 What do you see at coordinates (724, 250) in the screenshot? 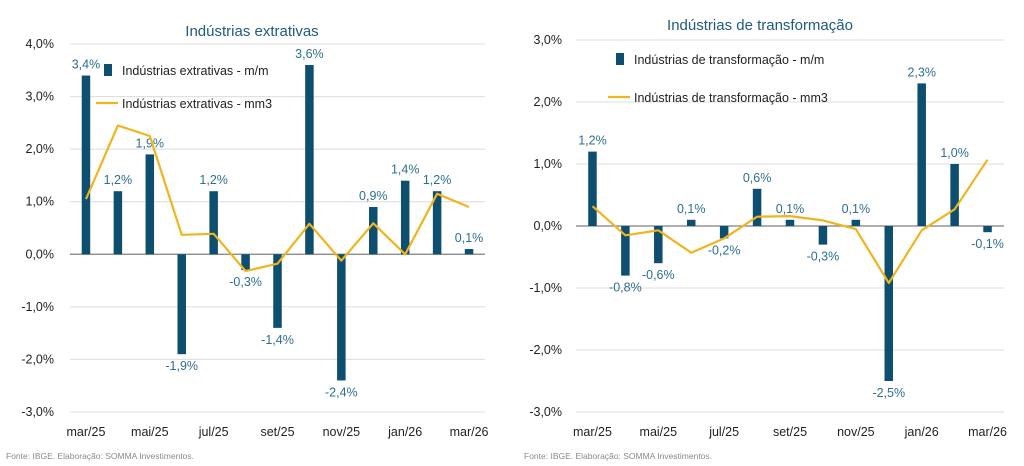
I see `data-label: -0,2%` at bounding box center [724, 250].